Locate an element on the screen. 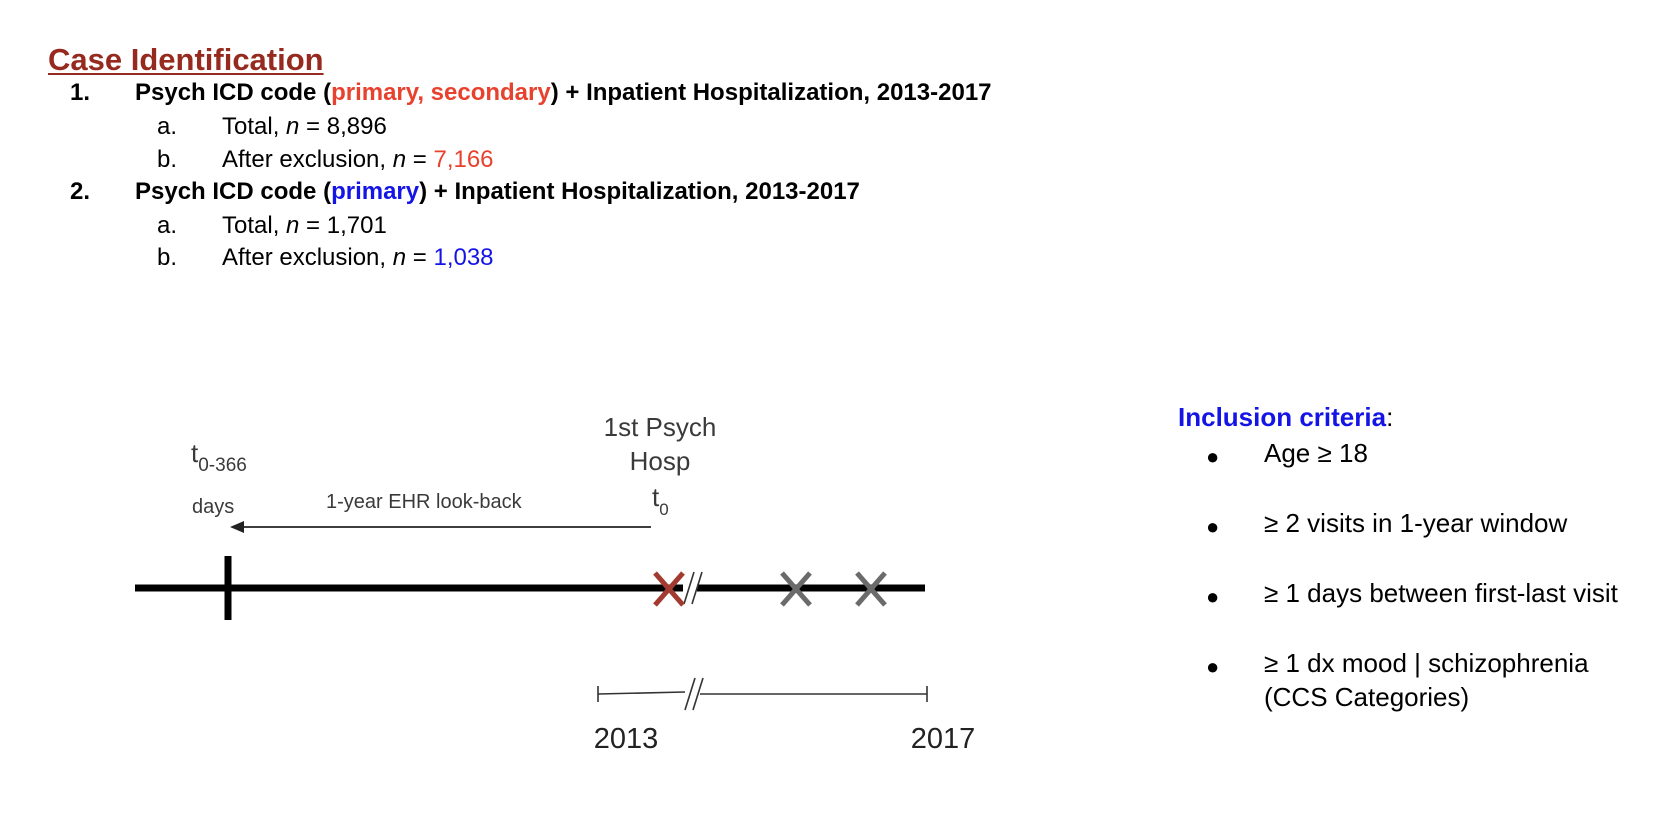  sub-item-after-exclusion: After exclusion, n = 1,038 is located at coordinates (358, 258).